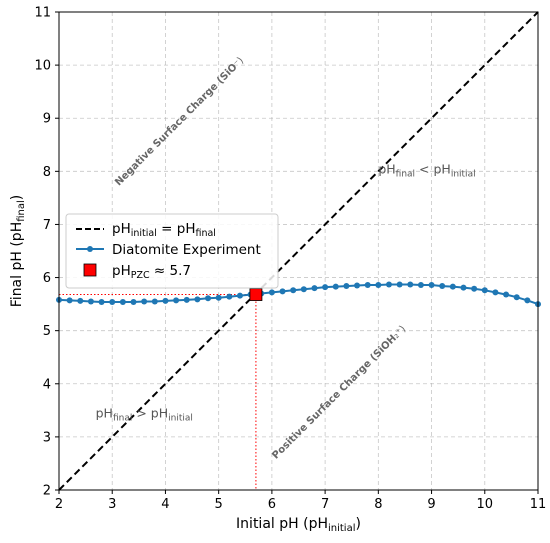  I want to click on legend-pzc-label: pHPZC ≈ 5.7, so click(151, 272).